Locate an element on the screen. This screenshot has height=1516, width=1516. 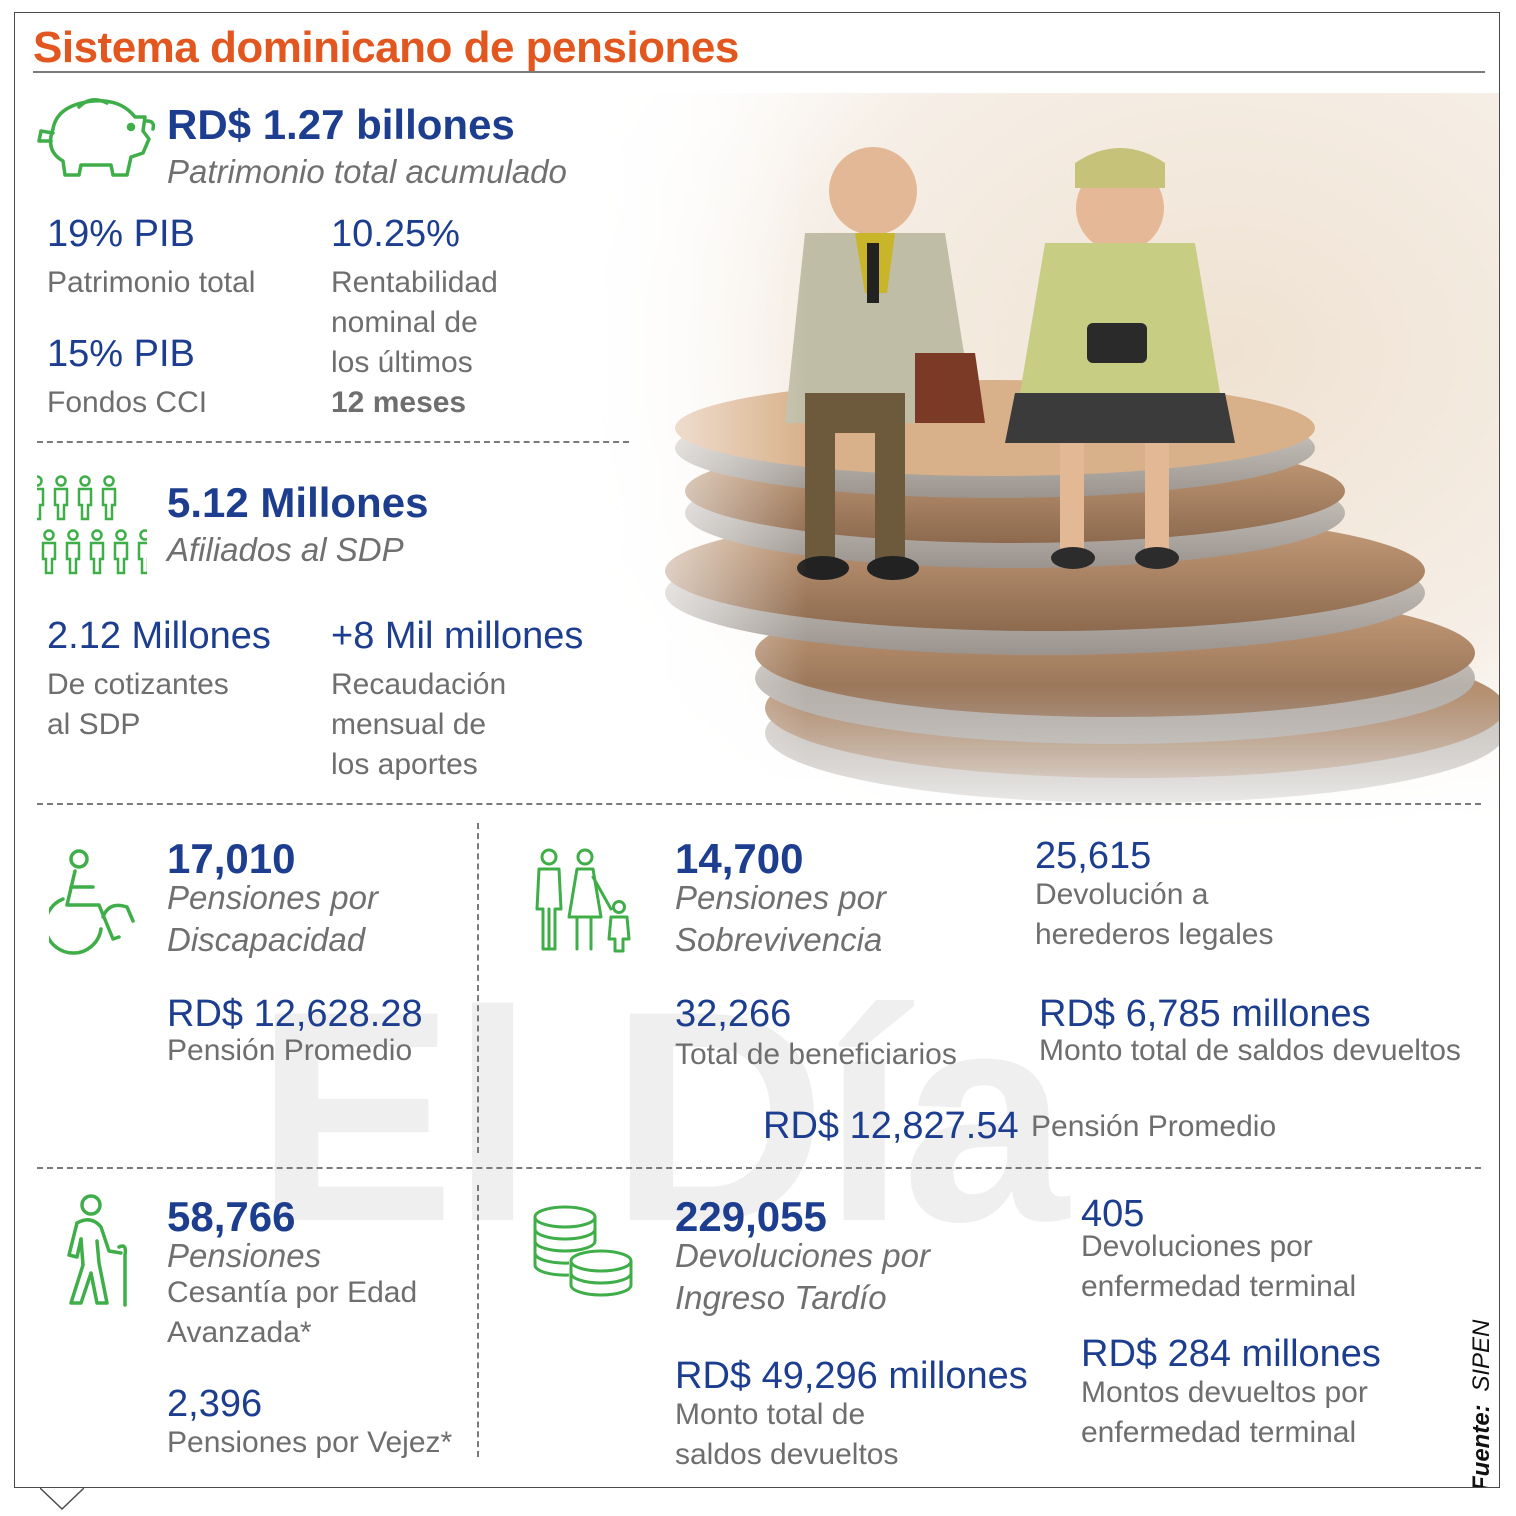
vejez-label: Pensiones por Vejez* is located at coordinates (310, 1442).